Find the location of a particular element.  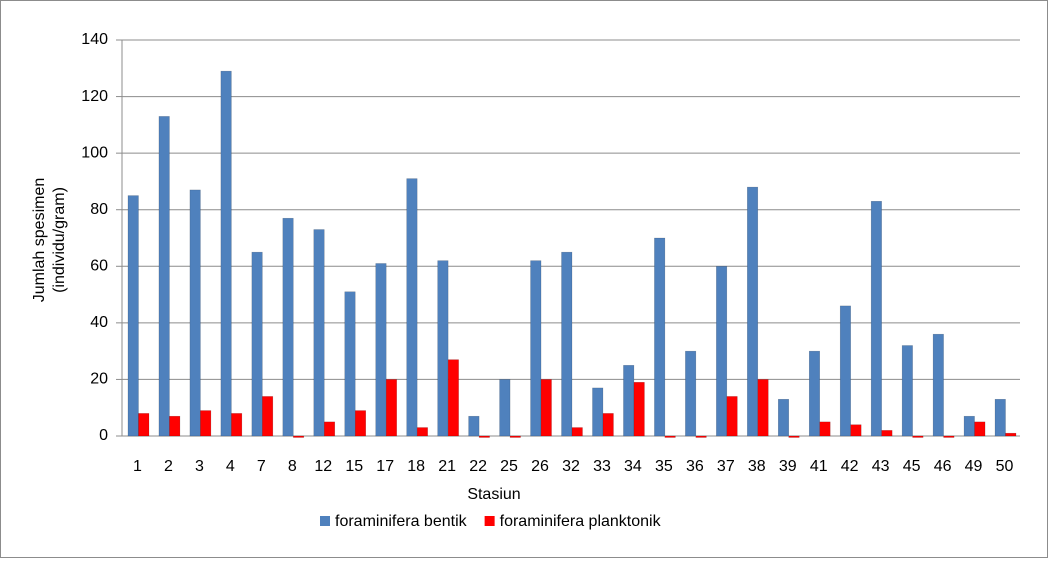

y-tick-label: 20 is located at coordinates (99, 379).